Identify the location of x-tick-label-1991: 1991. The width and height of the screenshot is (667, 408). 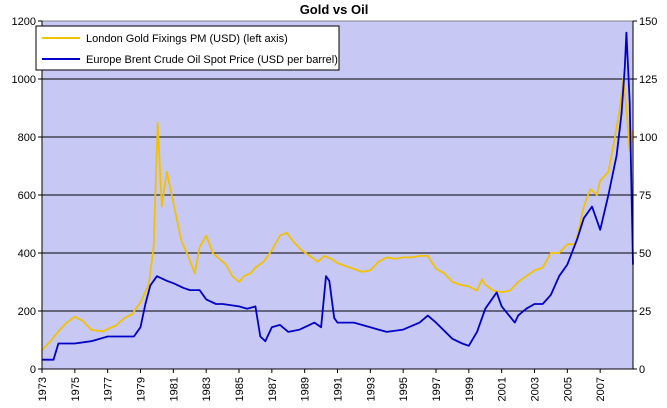
(339, 389).